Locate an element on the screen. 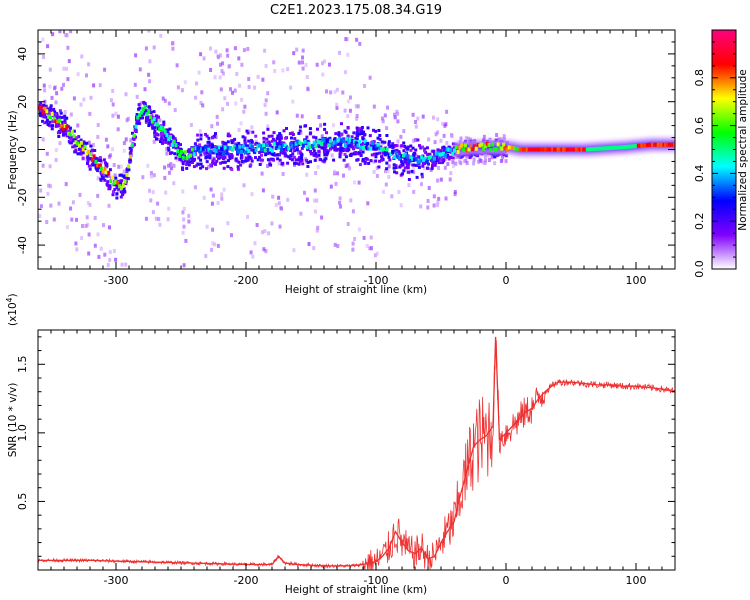 This screenshot has height=600, width=750. snr-y-axis-label: SNR (10 * v/v) is located at coordinates (13, 420).